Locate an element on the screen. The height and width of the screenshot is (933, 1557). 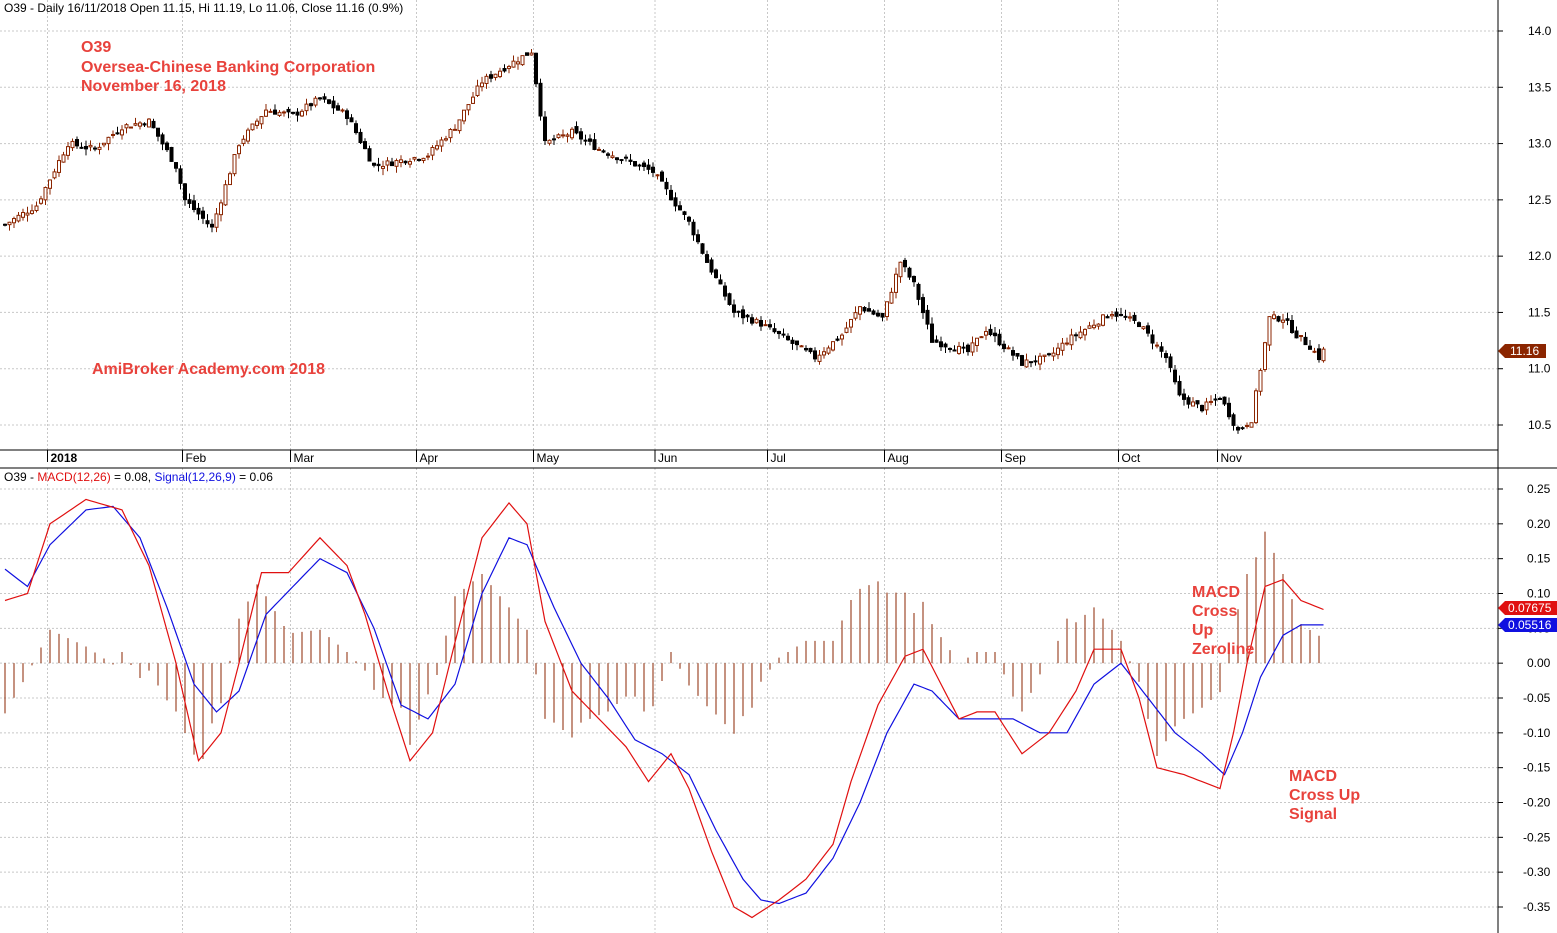
last-price-tag: 11.16 is located at coordinates (1522, 351).